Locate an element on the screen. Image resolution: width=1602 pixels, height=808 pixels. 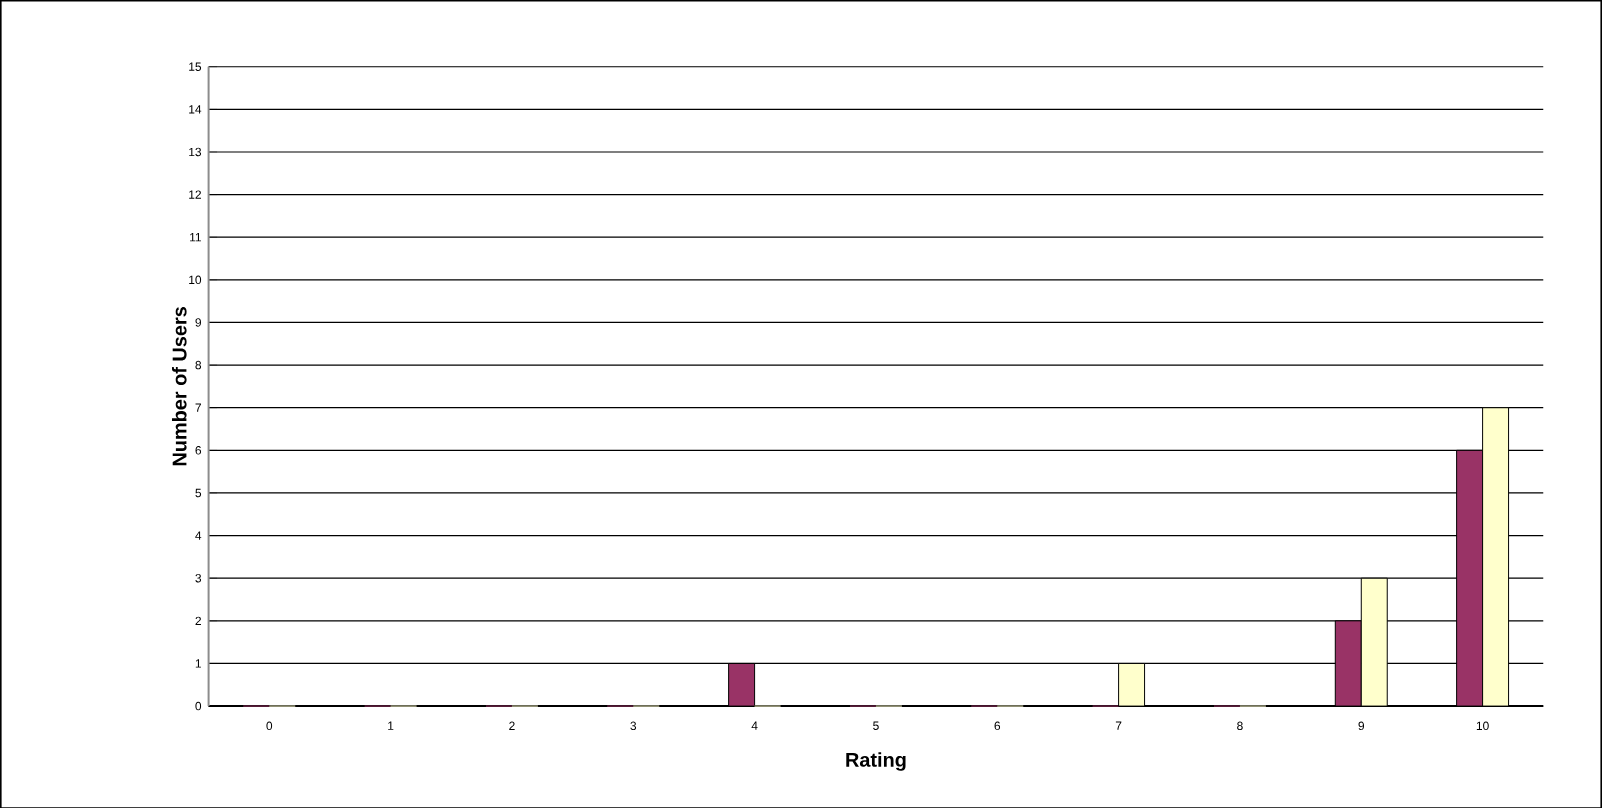
y-axis-title: Number of Users is located at coordinates (179, 385).